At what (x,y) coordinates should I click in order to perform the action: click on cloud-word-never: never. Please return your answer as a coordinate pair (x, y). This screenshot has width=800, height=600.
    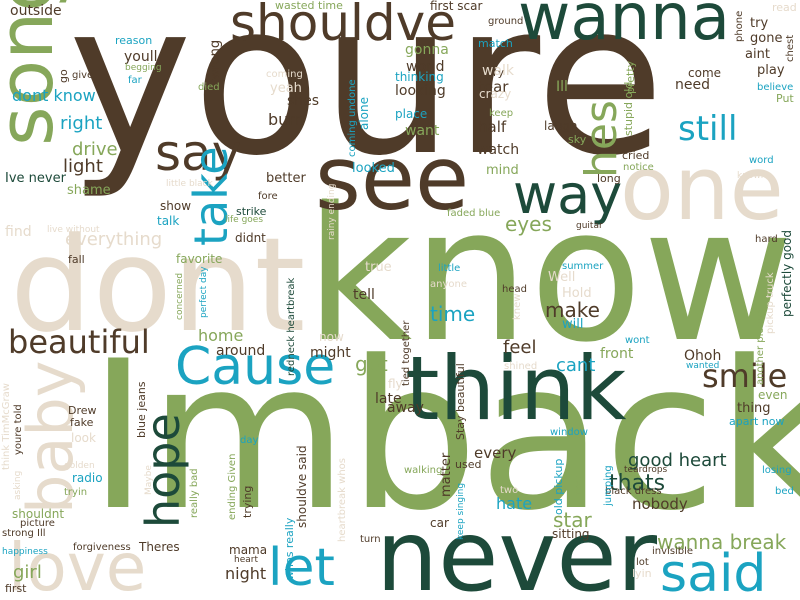
    Looking at the image, I should click on (516, 550).